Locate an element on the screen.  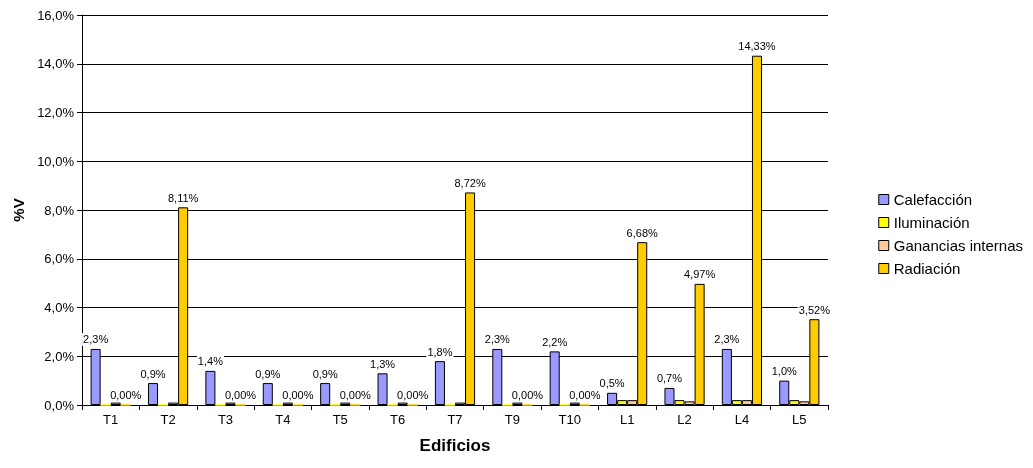
data-label: 0,5% is located at coordinates (612, 383).